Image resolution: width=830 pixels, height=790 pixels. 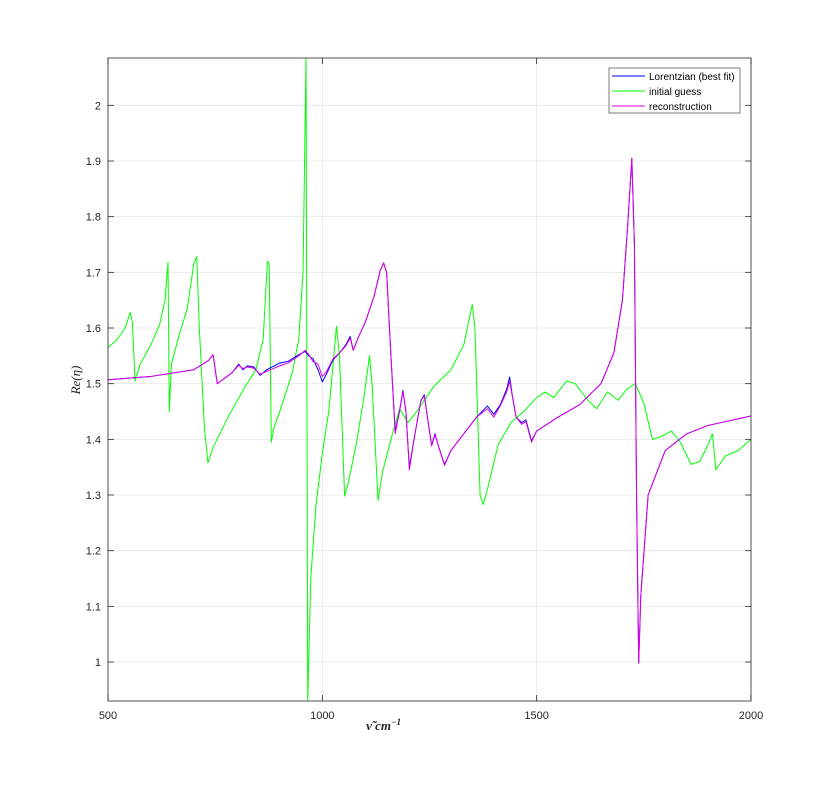 I want to click on y-tick-label: 2, so click(x=98, y=106).